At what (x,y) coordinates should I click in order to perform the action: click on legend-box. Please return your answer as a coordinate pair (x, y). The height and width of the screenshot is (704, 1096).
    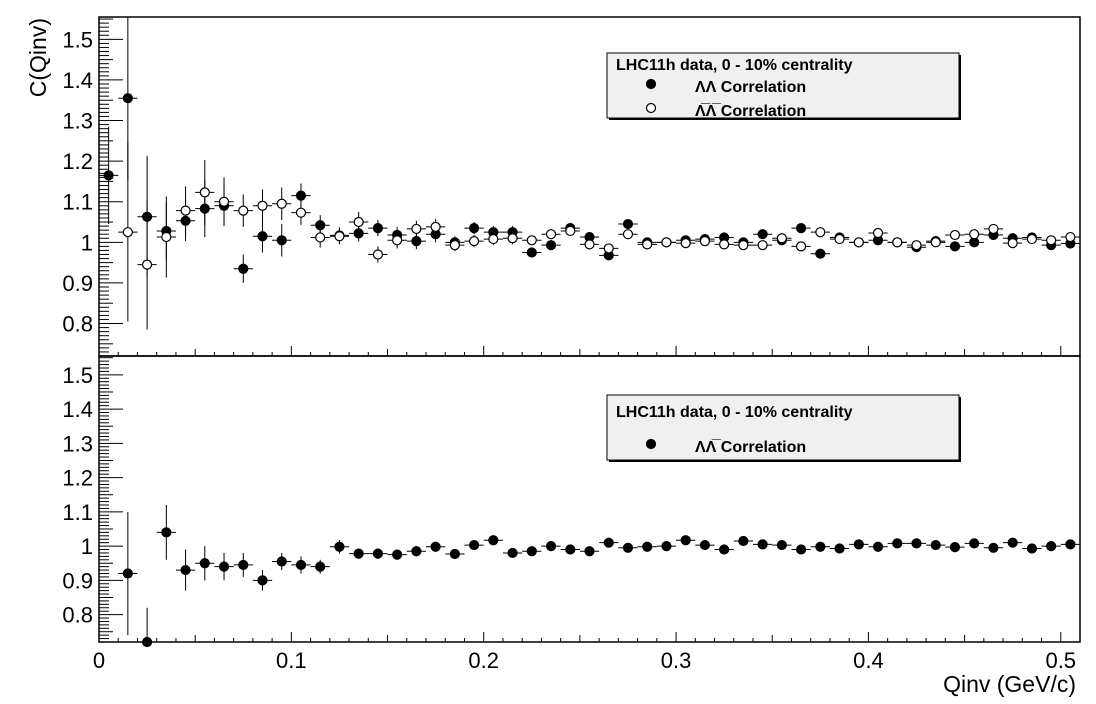
    Looking at the image, I should click on (783, 427).